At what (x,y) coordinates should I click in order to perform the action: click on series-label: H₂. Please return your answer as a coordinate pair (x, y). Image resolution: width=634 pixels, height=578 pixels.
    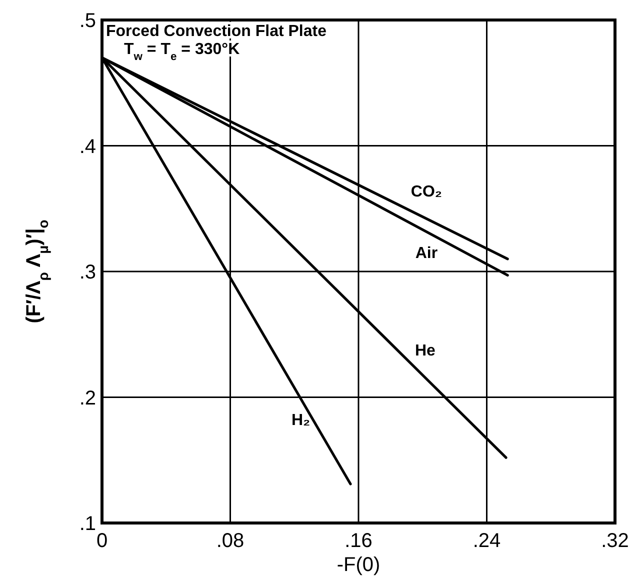
    Looking at the image, I should click on (300, 420).